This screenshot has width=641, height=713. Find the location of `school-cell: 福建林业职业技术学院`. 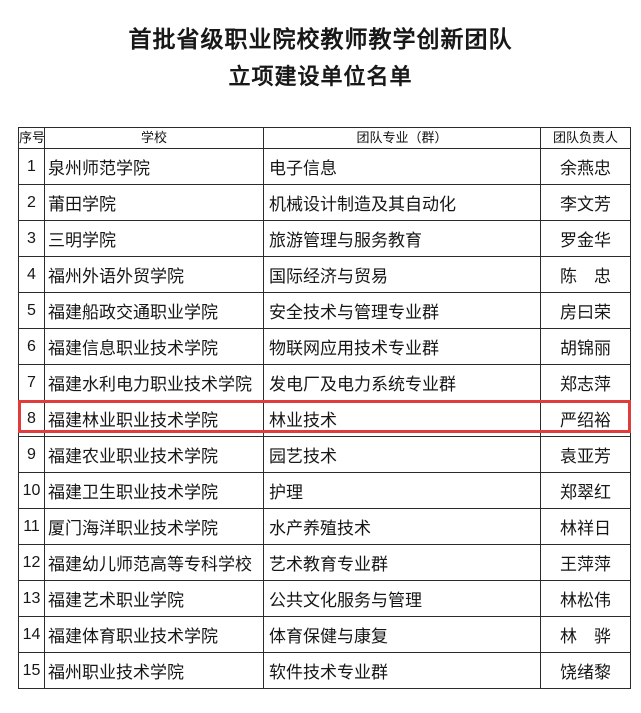

school-cell: 福建林业职业技术学院 is located at coordinates (154, 418).